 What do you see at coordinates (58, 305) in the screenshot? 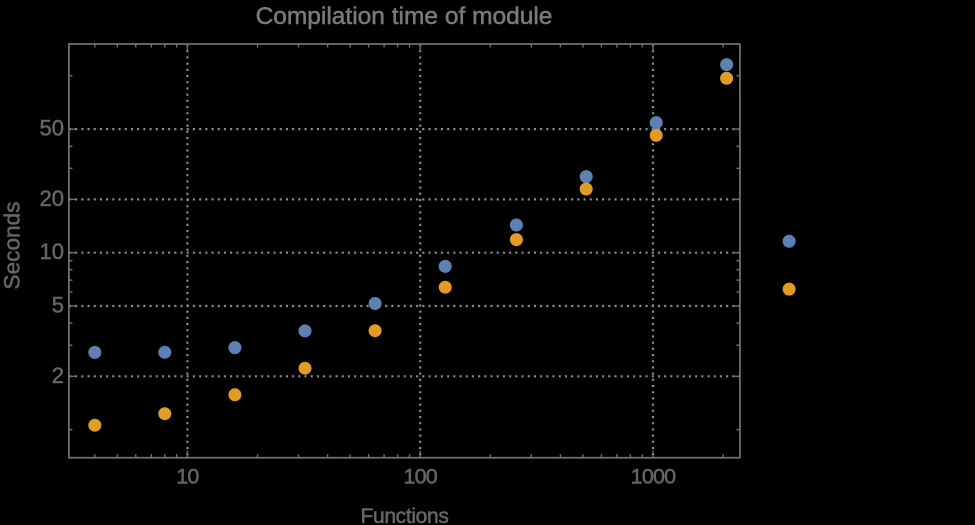
I see `svg-text: 5` at bounding box center [58, 305].